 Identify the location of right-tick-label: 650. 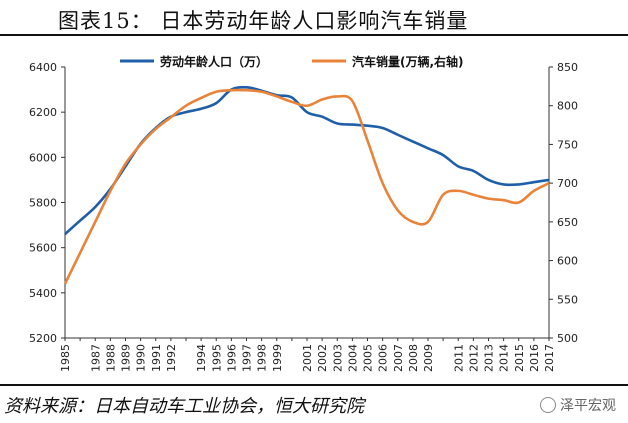
(567, 222).